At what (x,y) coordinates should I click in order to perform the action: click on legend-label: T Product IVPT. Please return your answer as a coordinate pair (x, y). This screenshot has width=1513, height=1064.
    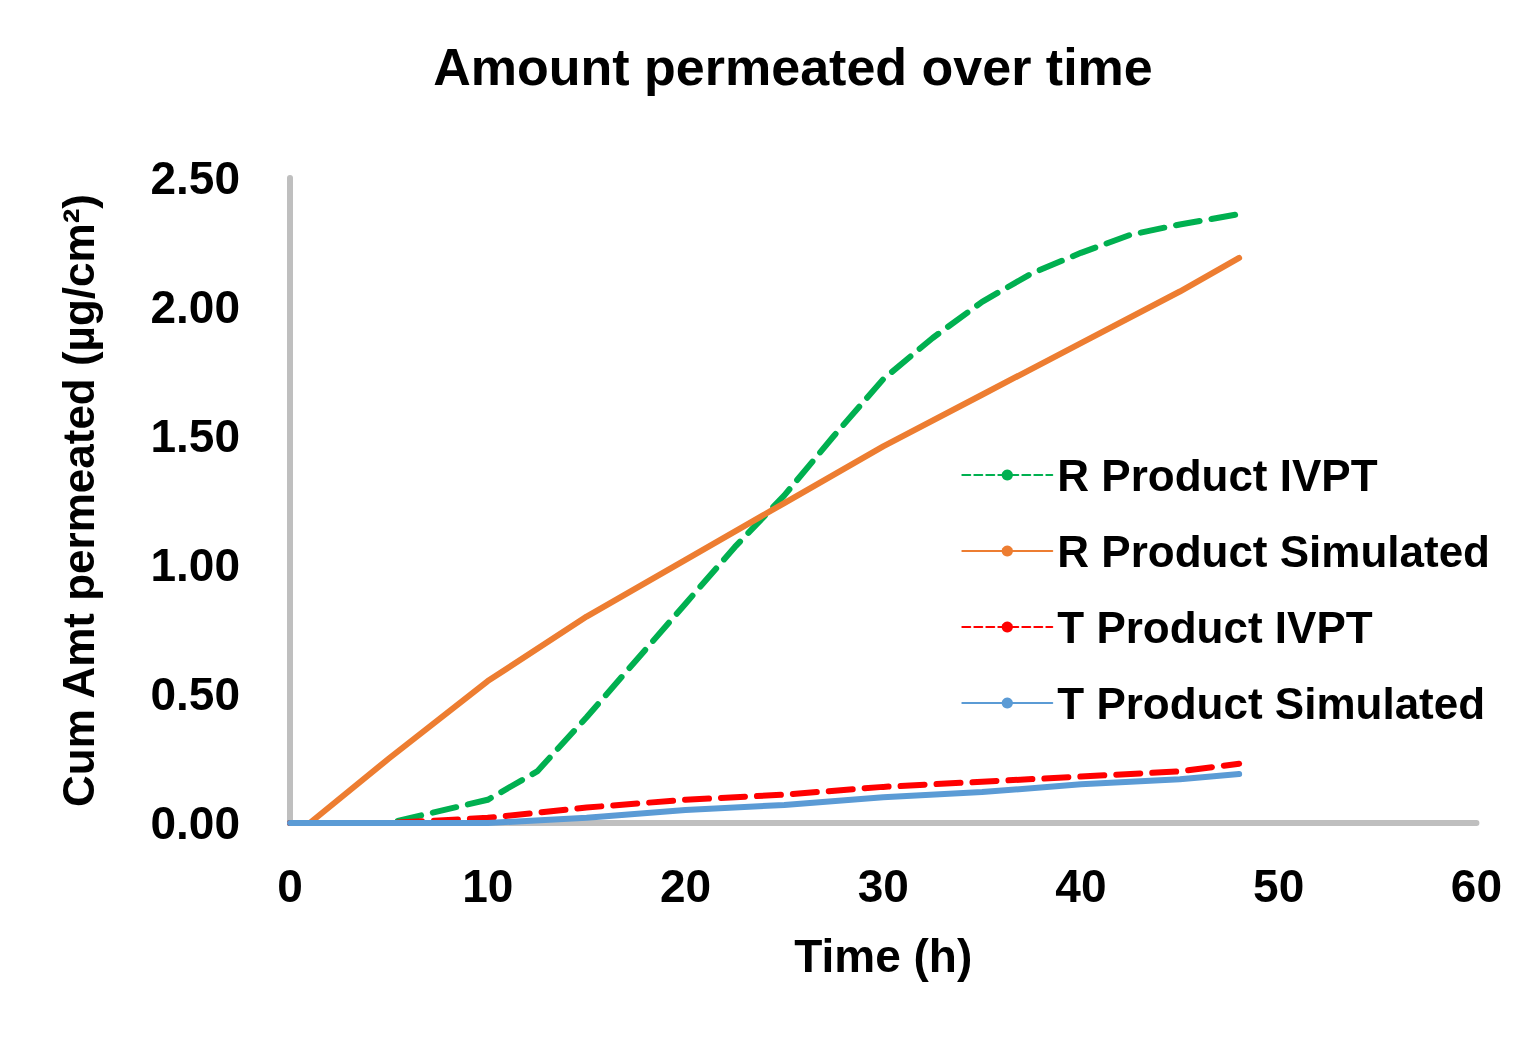
    Looking at the image, I should click on (1215, 627).